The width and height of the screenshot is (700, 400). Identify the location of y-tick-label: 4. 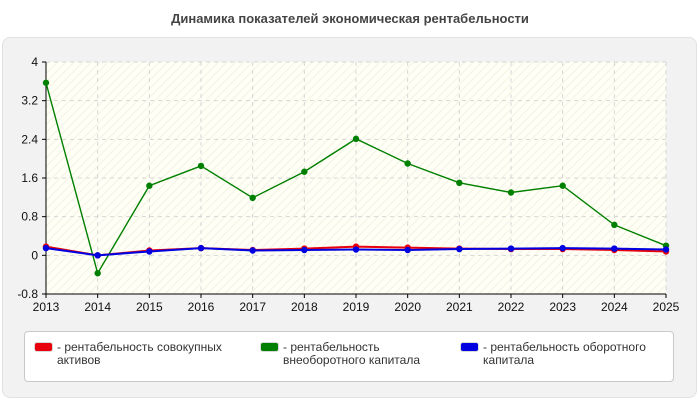
(34, 62).